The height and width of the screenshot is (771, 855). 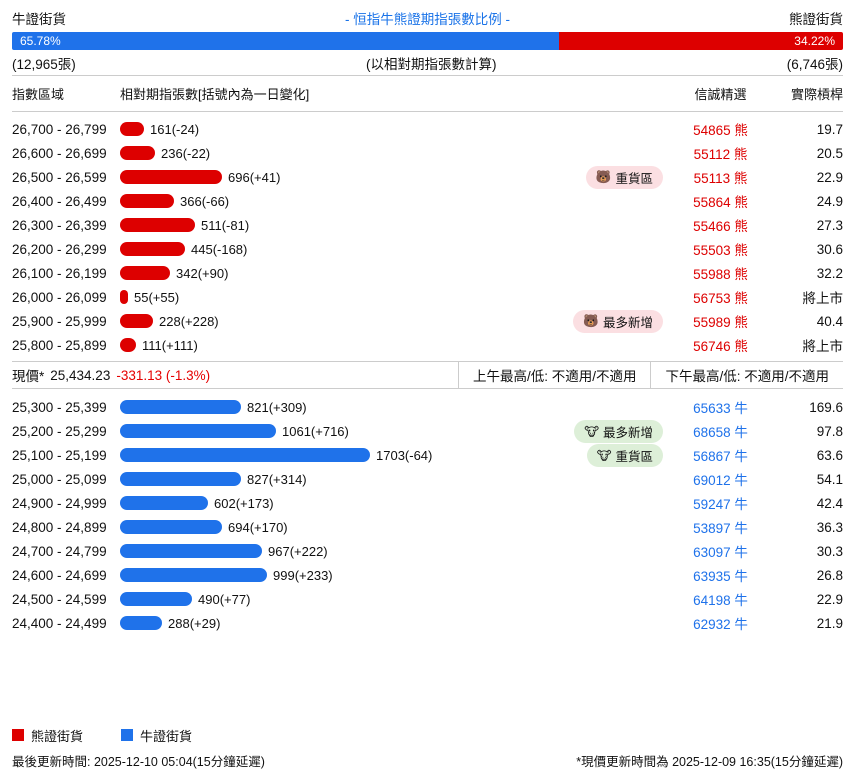 I want to click on table-row: 26,700 - 26,799 161(-24) 54865 熊 19.7, so click(x=427, y=129).